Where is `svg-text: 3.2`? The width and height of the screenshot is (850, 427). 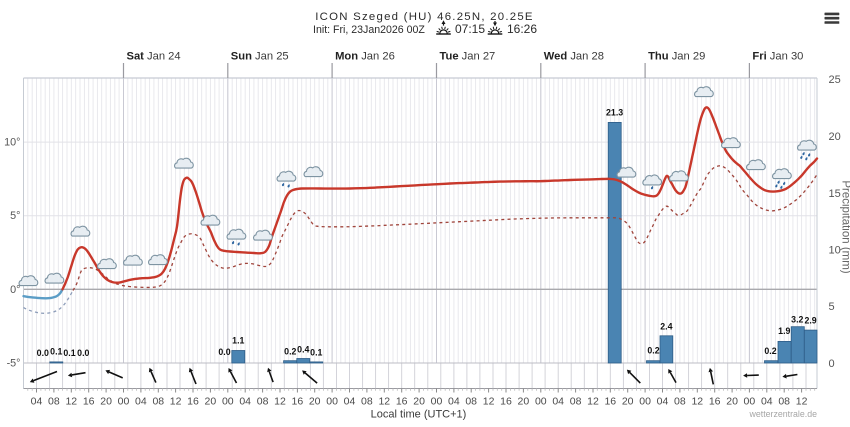
svg-text: 3.2 is located at coordinates (797, 320).